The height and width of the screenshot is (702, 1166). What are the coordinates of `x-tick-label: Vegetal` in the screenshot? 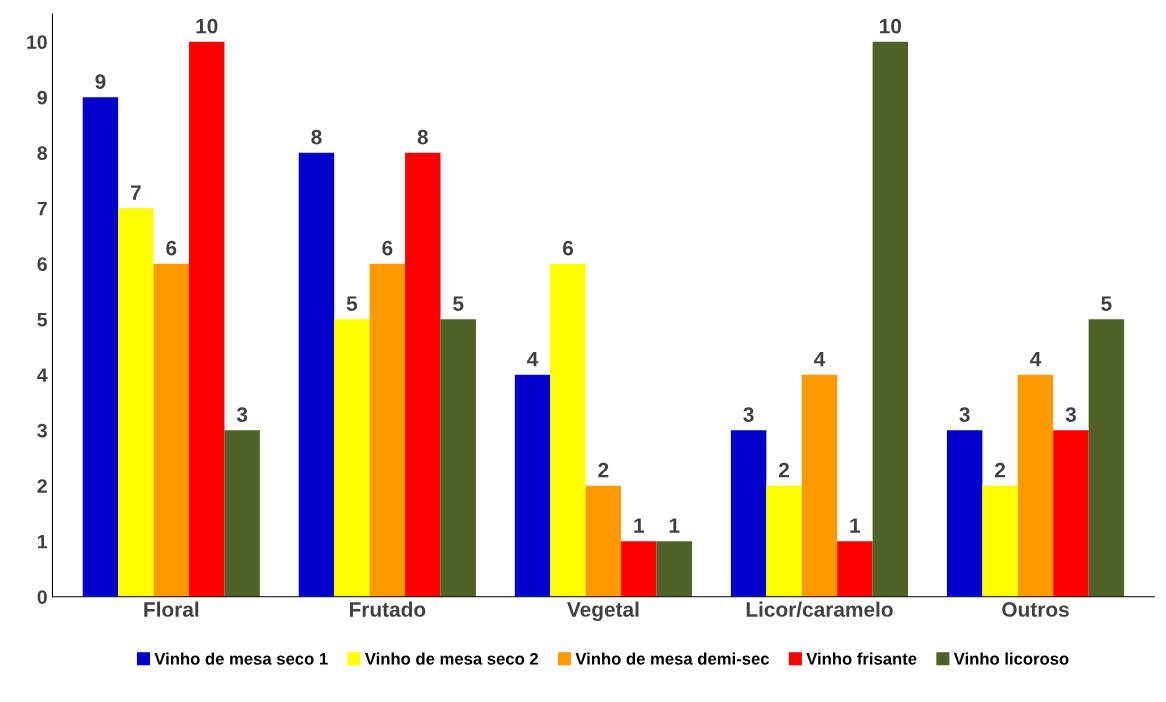 It's located at (603, 611).